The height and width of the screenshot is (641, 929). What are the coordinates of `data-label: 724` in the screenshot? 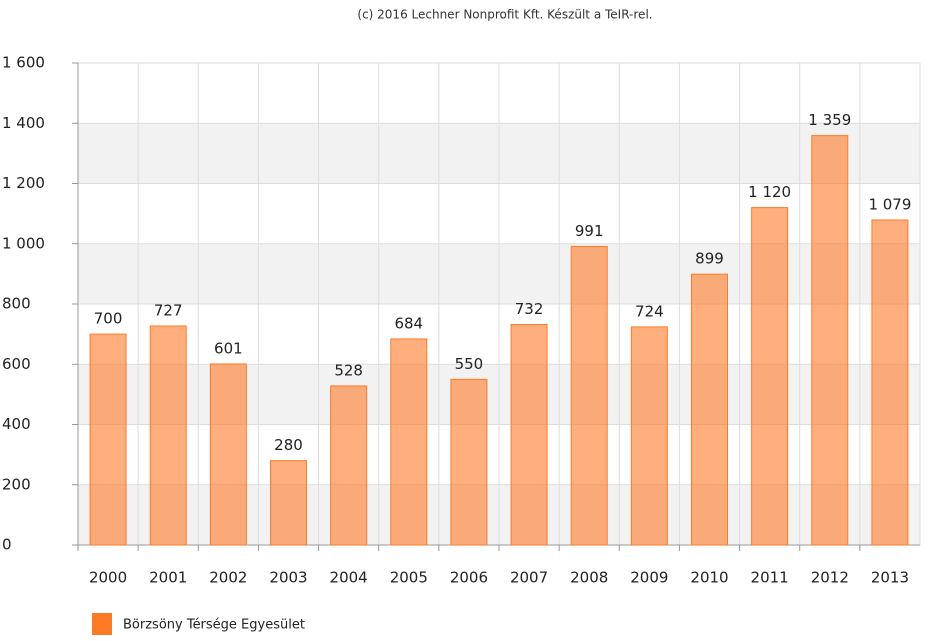 It's located at (649, 311).